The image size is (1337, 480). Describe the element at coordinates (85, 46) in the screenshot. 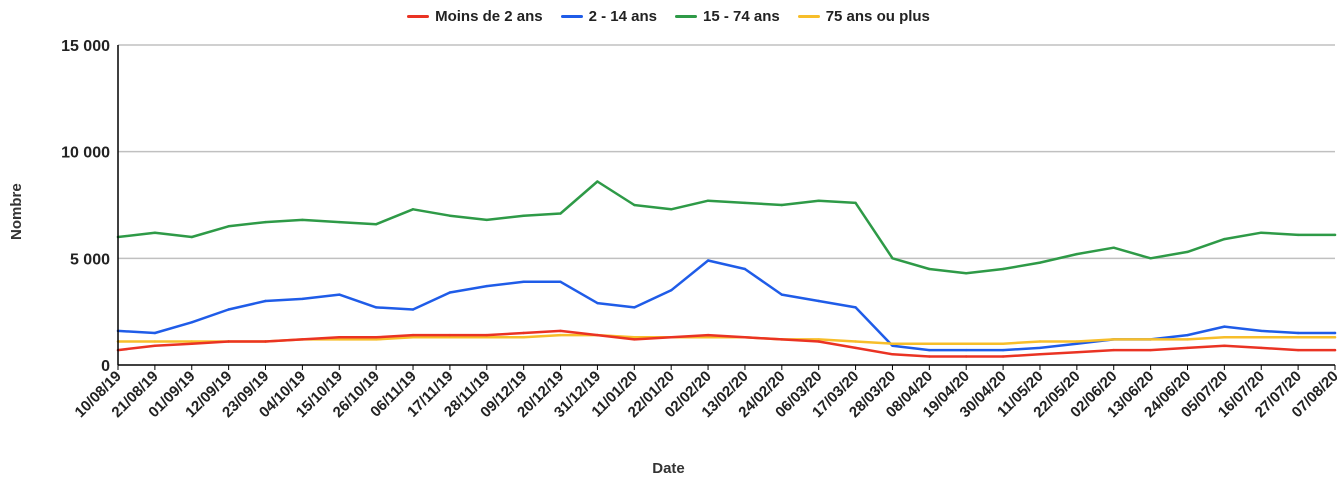

I see `y-tick-label: 15 000` at that location.